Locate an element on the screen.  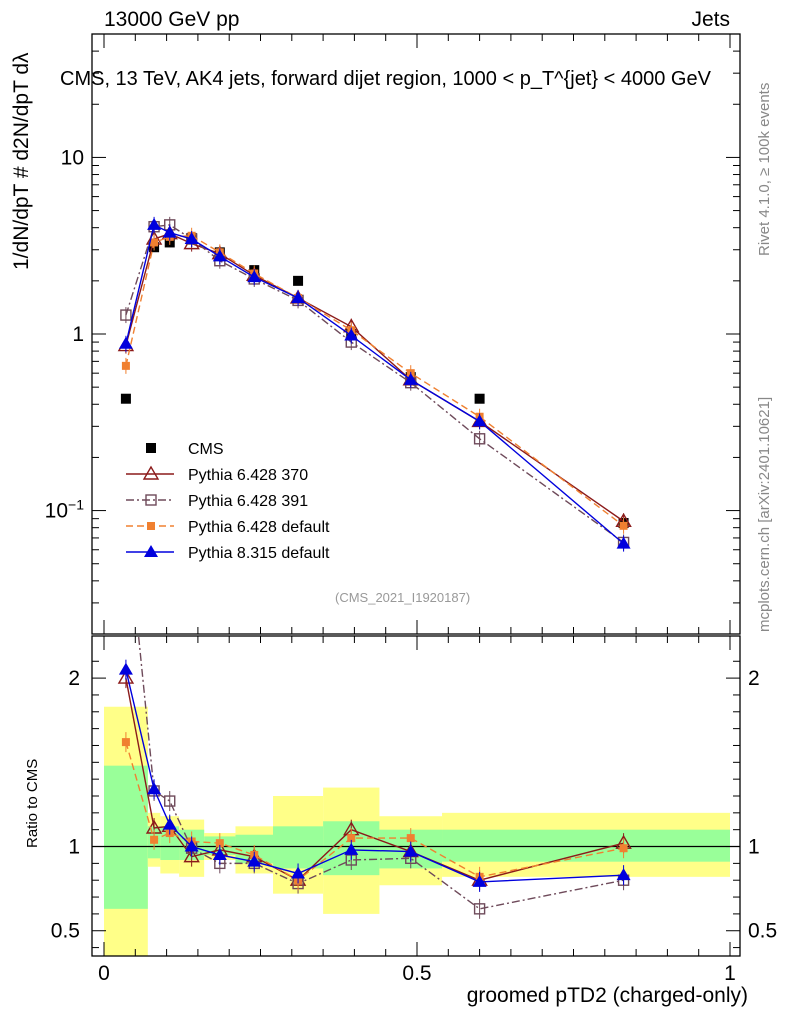
ratio-y-tick-label: 1 is located at coordinates (74, 847).